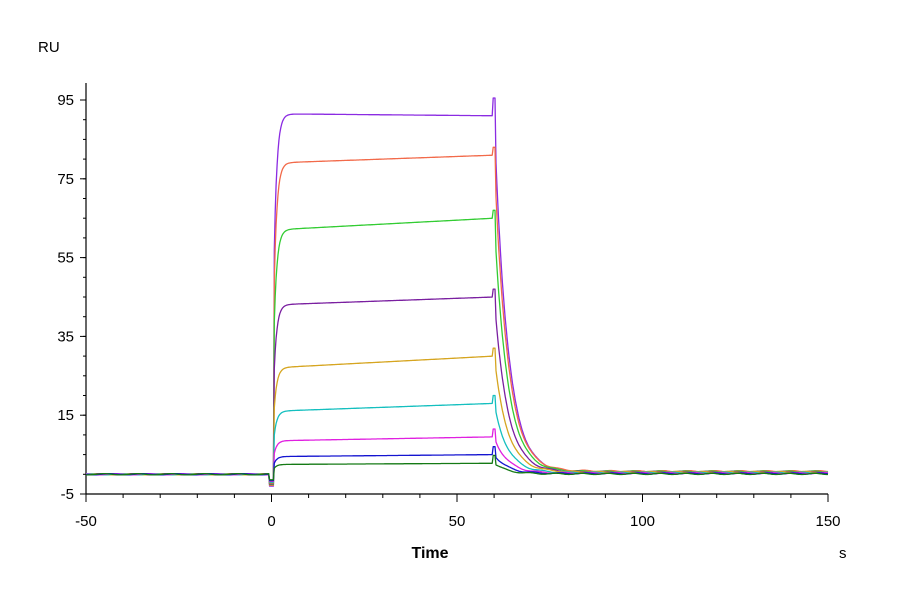  What do you see at coordinates (429, 553) in the screenshot?
I see `x-axis-title: Time` at bounding box center [429, 553].